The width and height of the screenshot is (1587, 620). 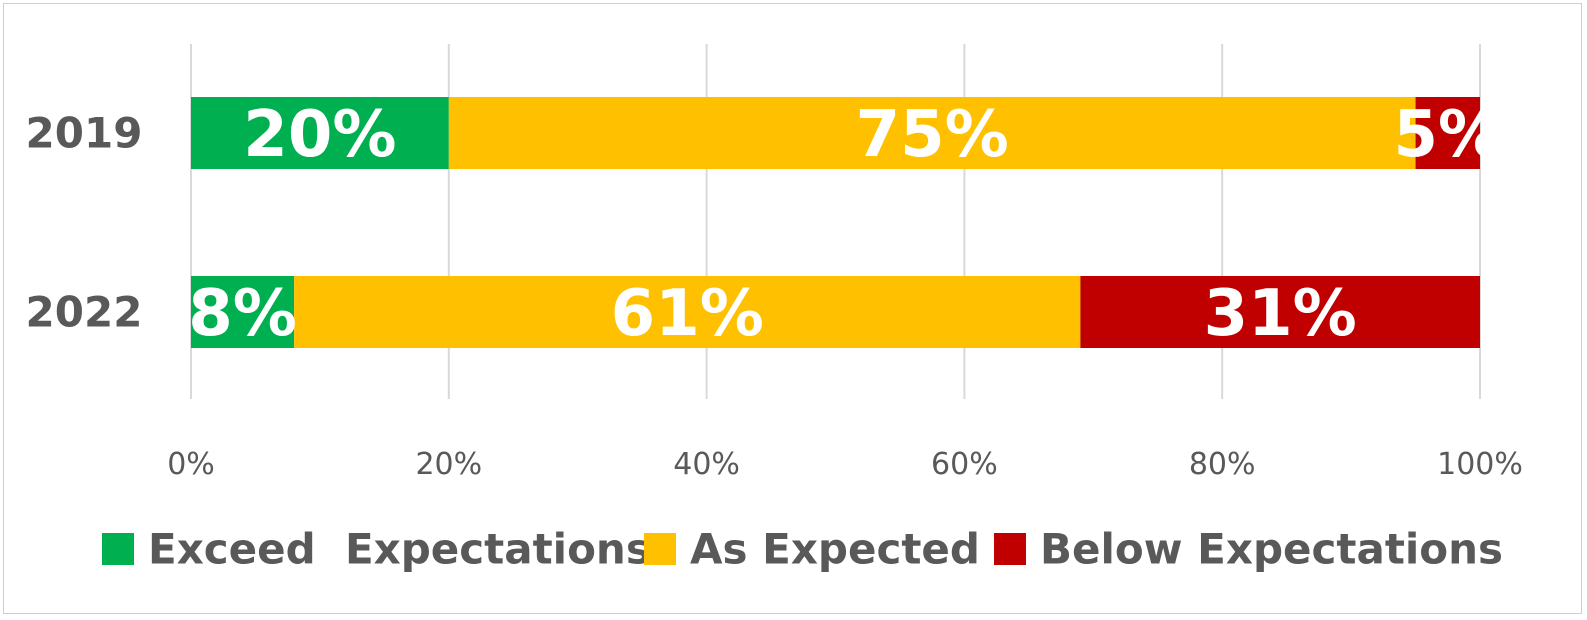 I want to click on x-tick-label: 40%, so click(x=706, y=464).